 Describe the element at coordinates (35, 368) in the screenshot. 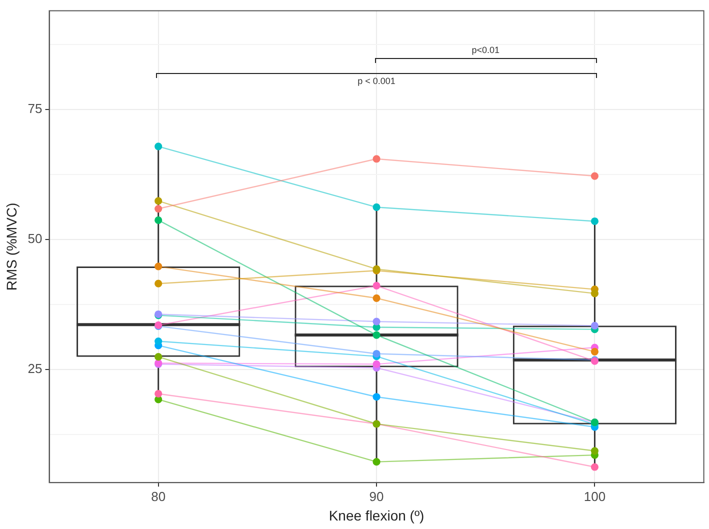

I see `y-tick-label: 25` at that location.